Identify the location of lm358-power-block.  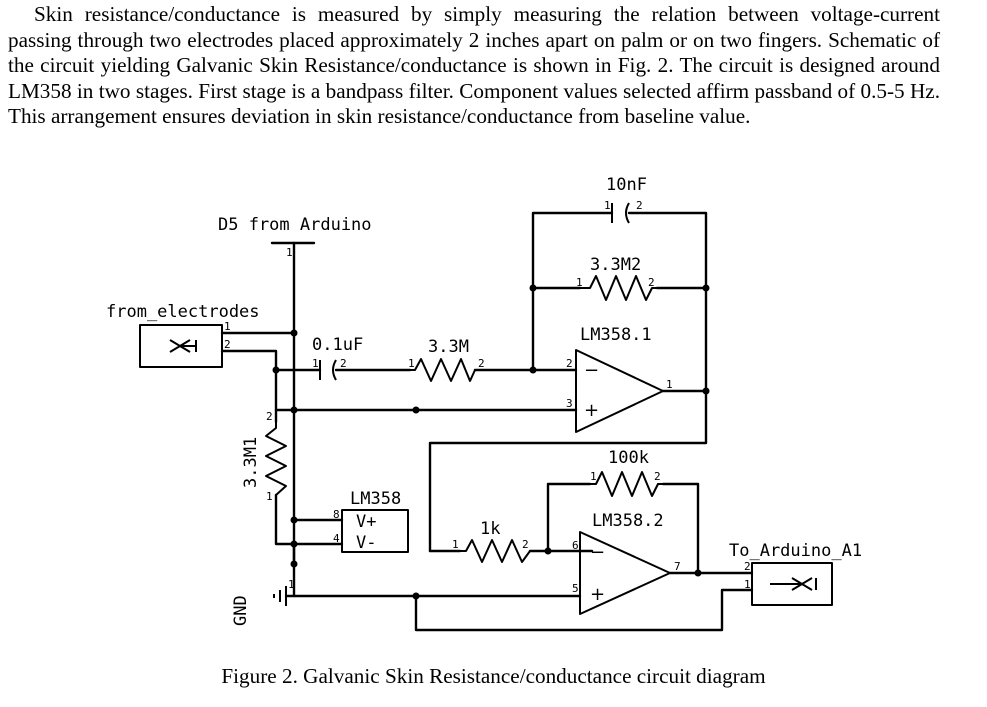
(375, 531).